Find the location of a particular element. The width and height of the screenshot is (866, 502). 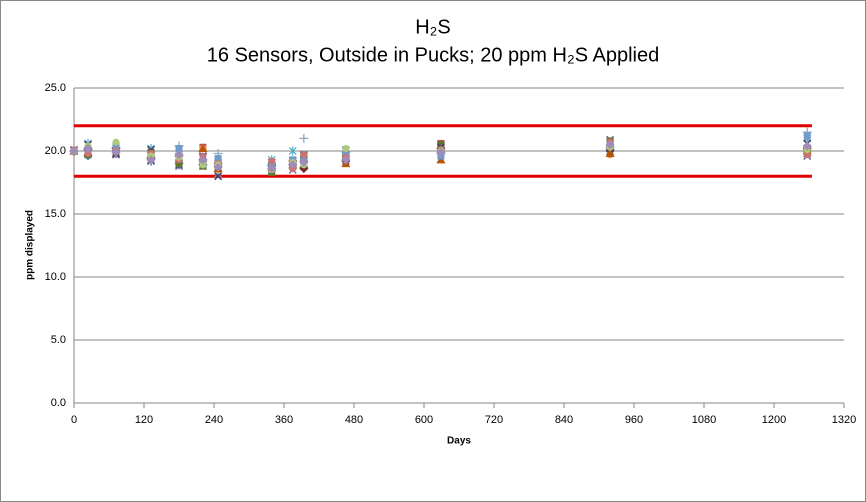

y-tick-label: 25.0 is located at coordinates (55, 88).